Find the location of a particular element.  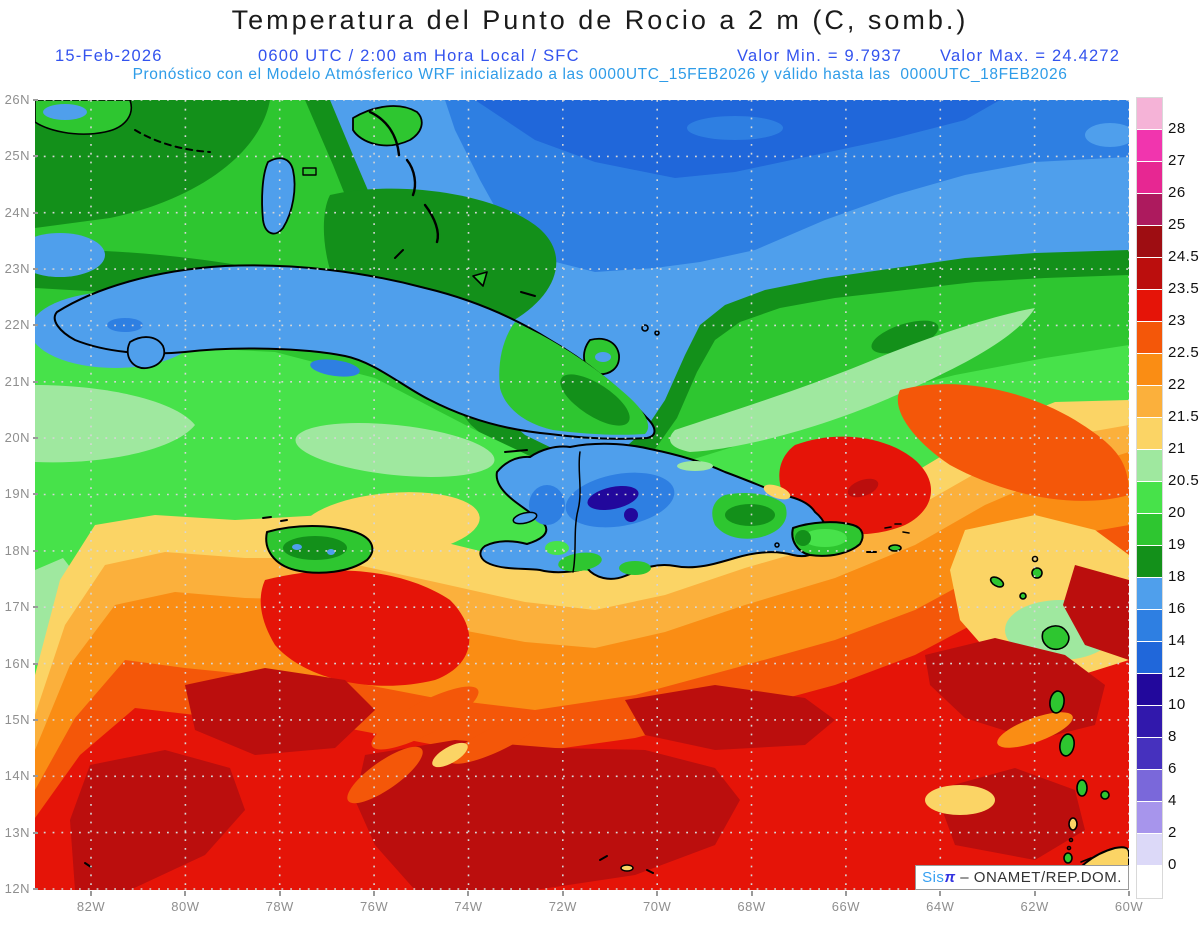

forecast-date: 15-Feb-2026 is located at coordinates (109, 56).